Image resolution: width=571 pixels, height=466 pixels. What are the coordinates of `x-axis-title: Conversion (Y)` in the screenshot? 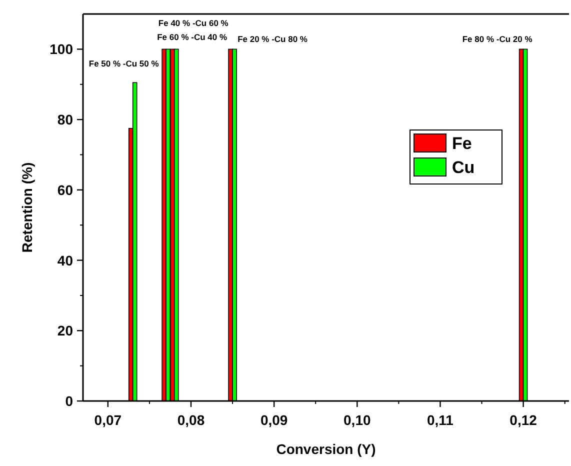 It's located at (326, 449).